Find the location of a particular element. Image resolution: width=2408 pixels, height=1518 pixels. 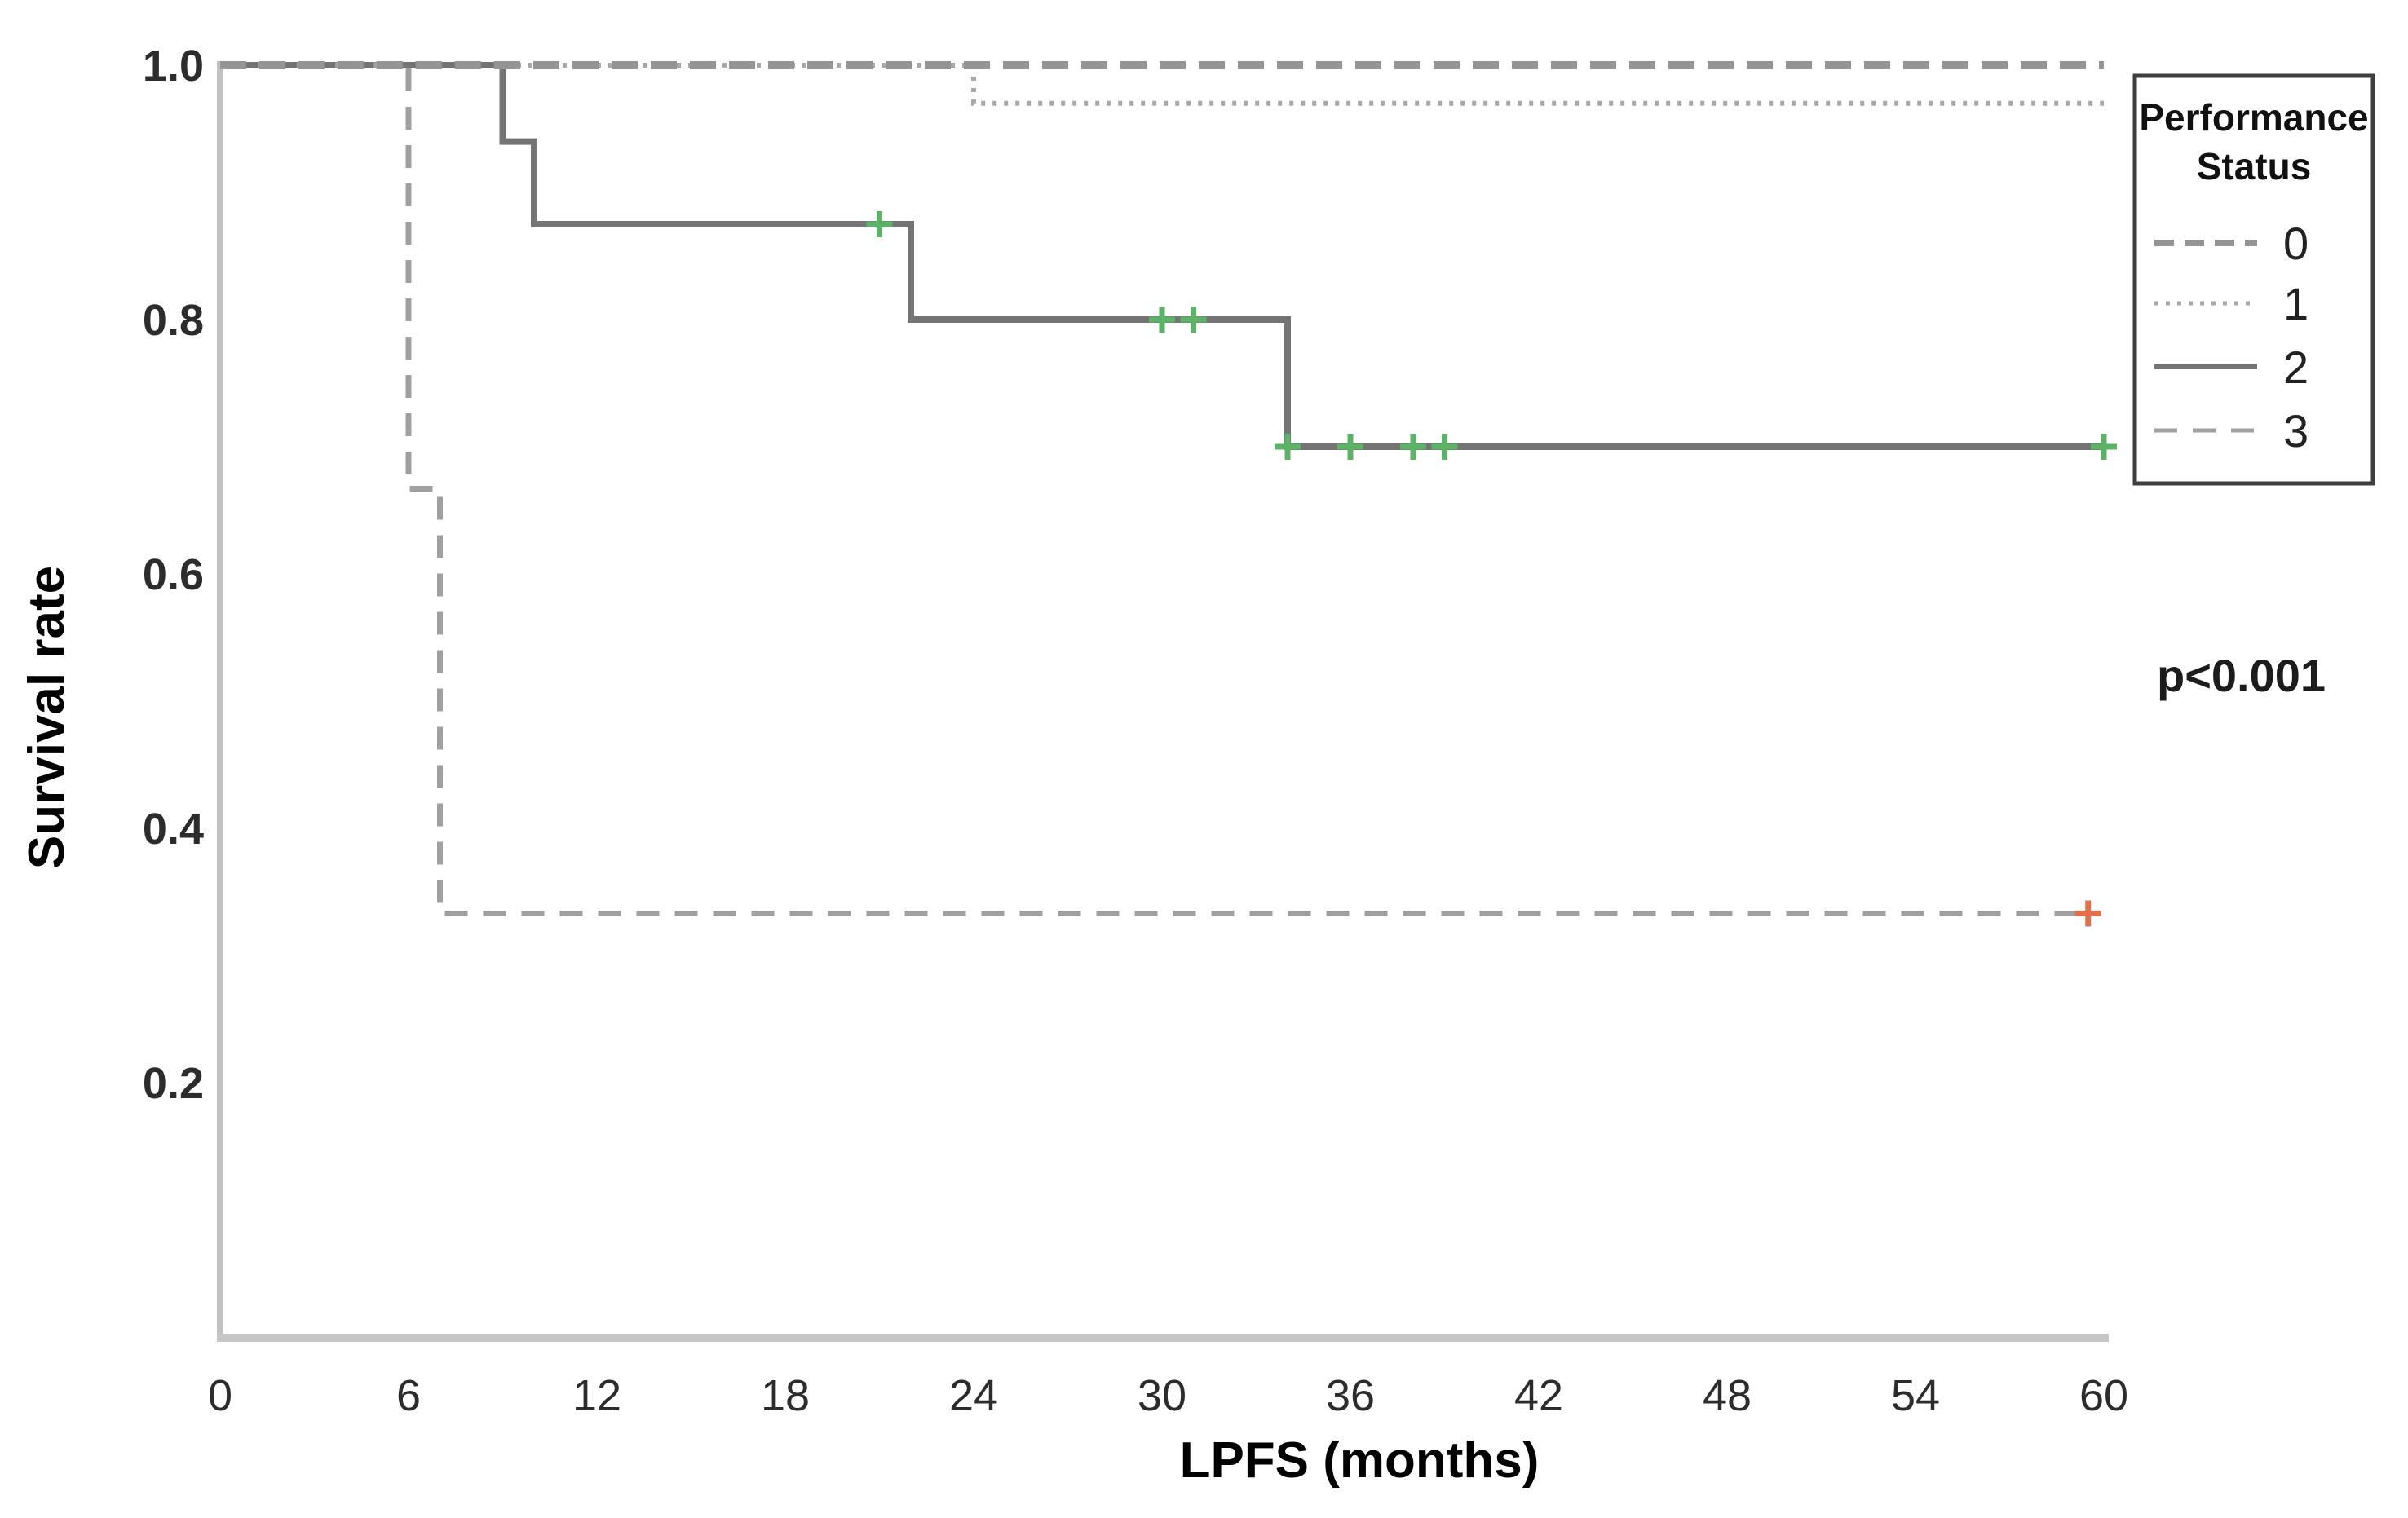

x-tick-label-60: 60 is located at coordinates (2103, 1395).